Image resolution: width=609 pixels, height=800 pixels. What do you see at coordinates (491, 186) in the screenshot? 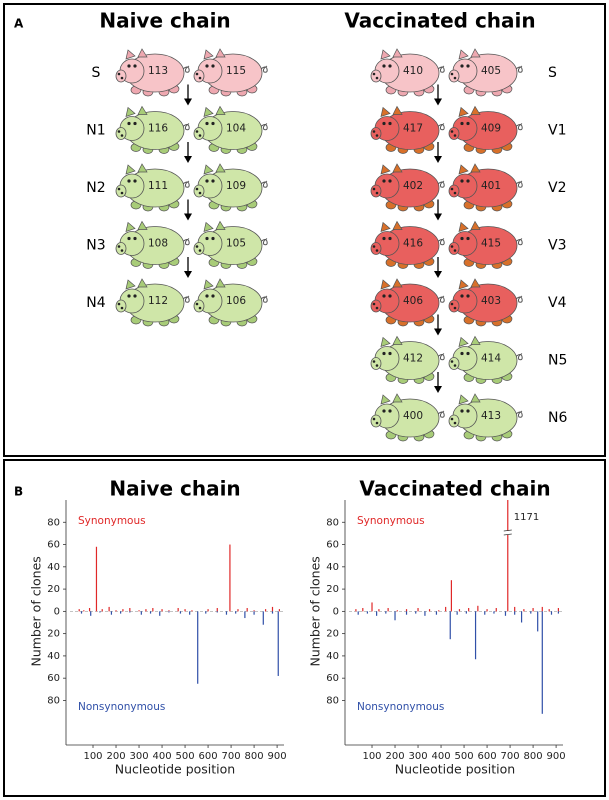
I see `pig-id: 401` at bounding box center [491, 186].